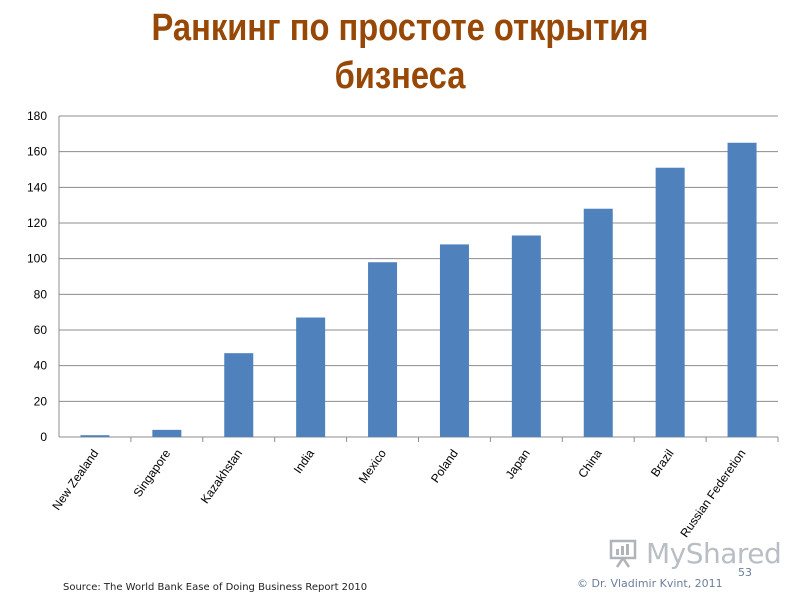 This screenshot has width=800, height=600. What do you see at coordinates (650, 583) in the screenshot?
I see `copyright-note: © Dr. Vladimir Kvint, 2011` at bounding box center [650, 583].